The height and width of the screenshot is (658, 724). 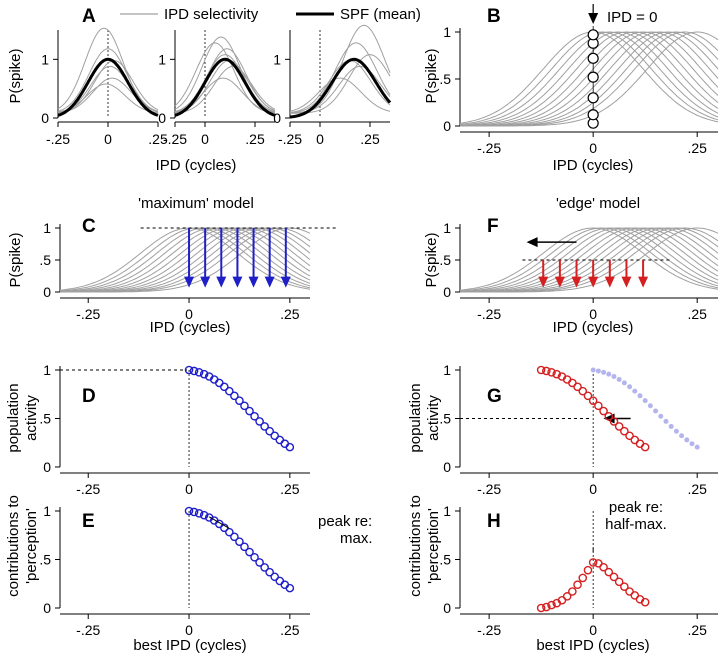 What do you see at coordinates (489, 314) in the screenshot?
I see `panel-f-xtick-label-0: -.25` at bounding box center [489, 314].